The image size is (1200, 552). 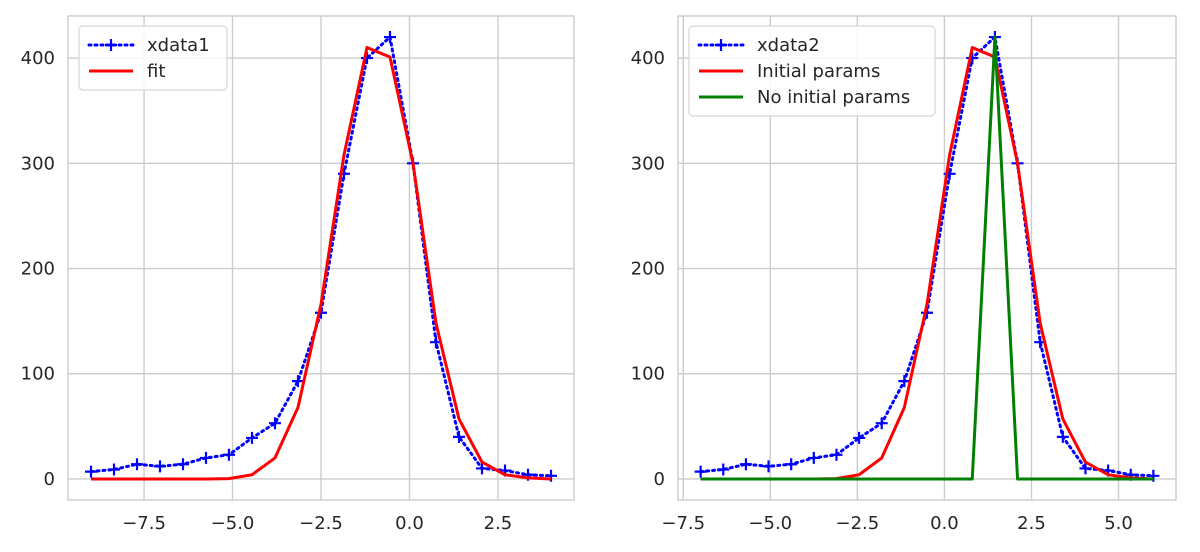 I want to click on legend-label: xdata1, so click(x=178, y=45).